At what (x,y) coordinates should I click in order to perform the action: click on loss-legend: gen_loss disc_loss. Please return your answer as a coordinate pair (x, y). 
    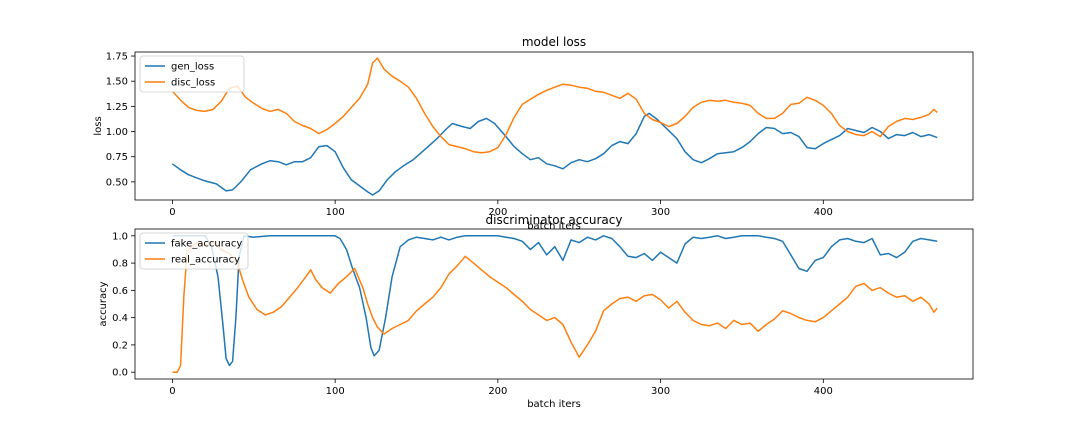
    Looking at the image, I should click on (192, 74).